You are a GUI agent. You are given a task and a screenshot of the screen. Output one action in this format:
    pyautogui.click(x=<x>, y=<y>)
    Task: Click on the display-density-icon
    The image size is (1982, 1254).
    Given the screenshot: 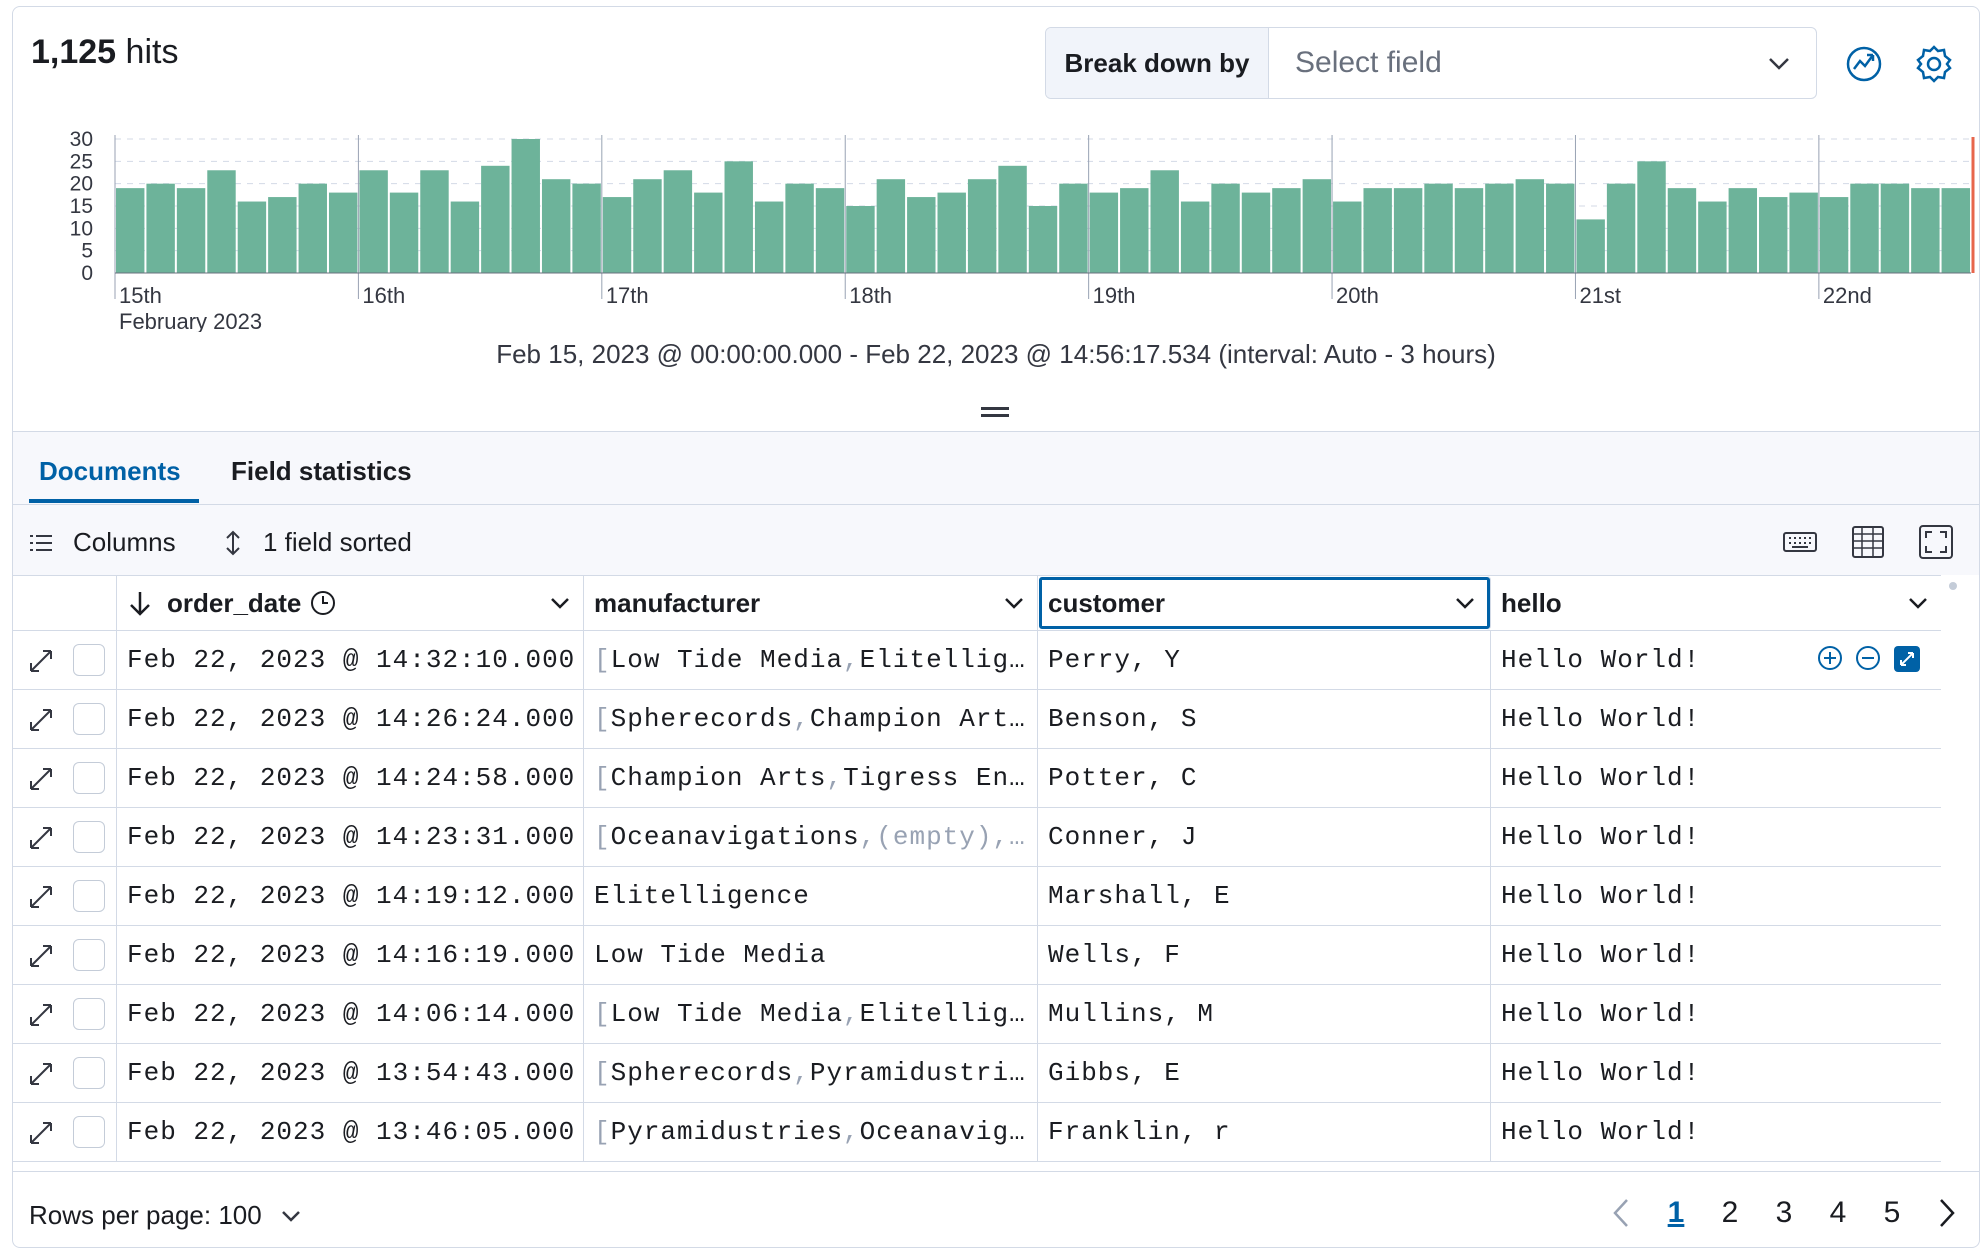 What is the action you would take?
    pyautogui.click(x=1868, y=542)
    